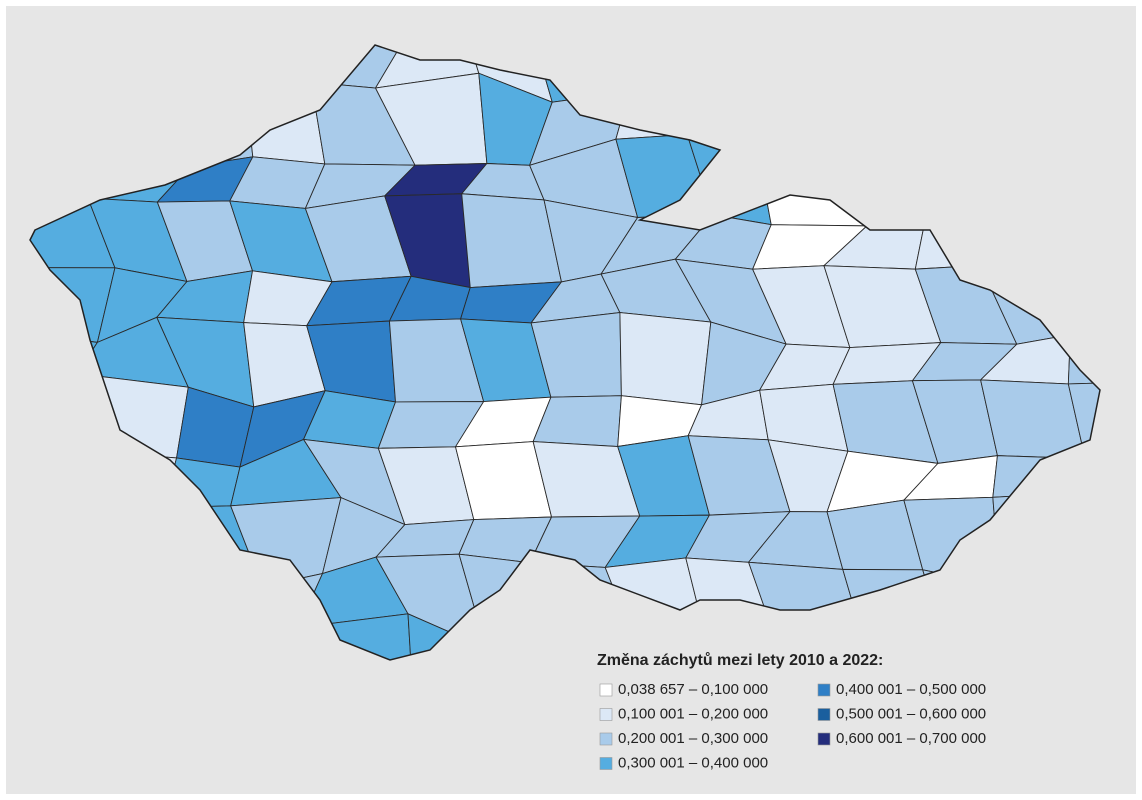  Describe the element at coordinates (693, 713) in the screenshot. I see `legend-label: 0,100 001 – 0,200 000` at that location.